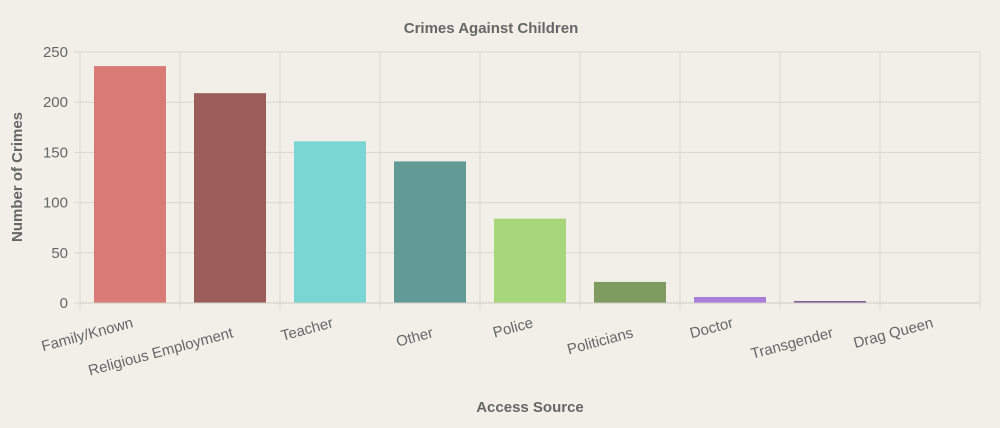  I want to click on x-axis-title: Access Source, so click(530, 407).